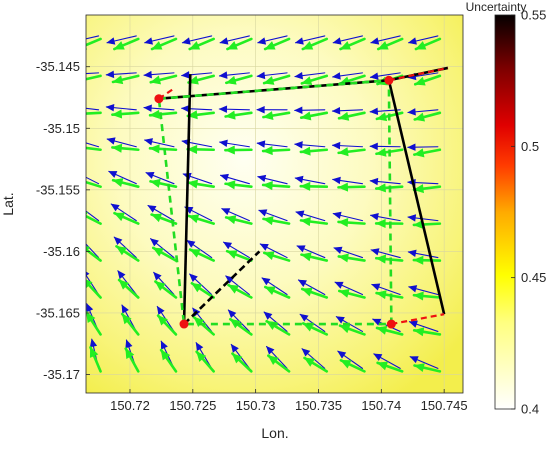 The width and height of the screenshot is (556, 452). What do you see at coordinates (61, 251) in the screenshot?
I see `y-tick-label: -35.16` at bounding box center [61, 251].